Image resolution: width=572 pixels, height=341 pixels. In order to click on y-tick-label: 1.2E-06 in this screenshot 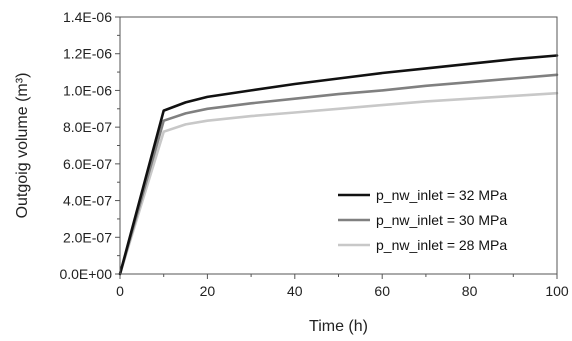, I will do `click(87, 54)`.